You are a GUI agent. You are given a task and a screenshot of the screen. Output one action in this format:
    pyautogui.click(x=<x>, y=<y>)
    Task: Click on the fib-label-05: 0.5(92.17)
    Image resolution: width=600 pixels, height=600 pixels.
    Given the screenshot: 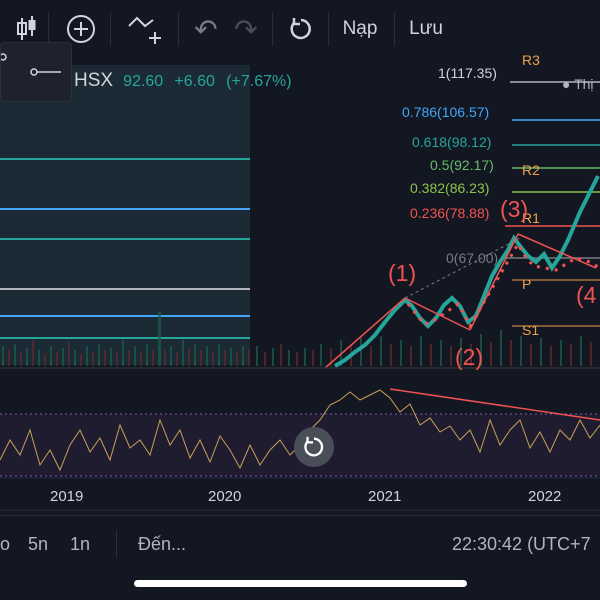 What is the action you would take?
    pyautogui.click(x=462, y=165)
    